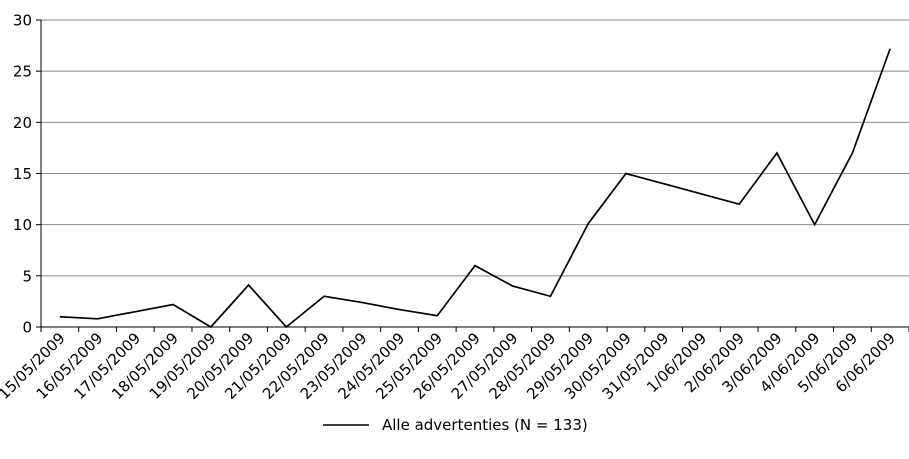 The width and height of the screenshot is (909, 459). I want to click on y-tick-label: 5, so click(27, 276).